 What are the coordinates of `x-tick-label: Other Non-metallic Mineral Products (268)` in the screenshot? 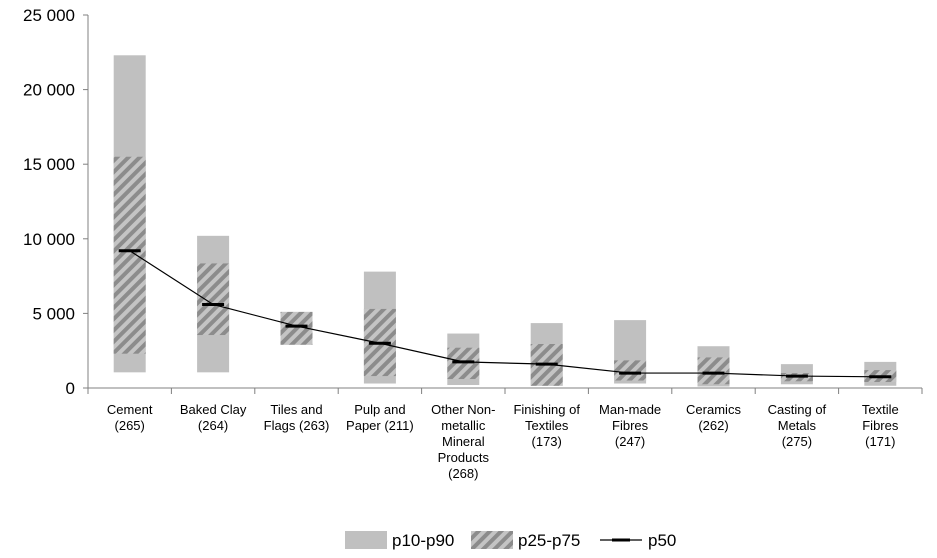 It's located at (463, 441).